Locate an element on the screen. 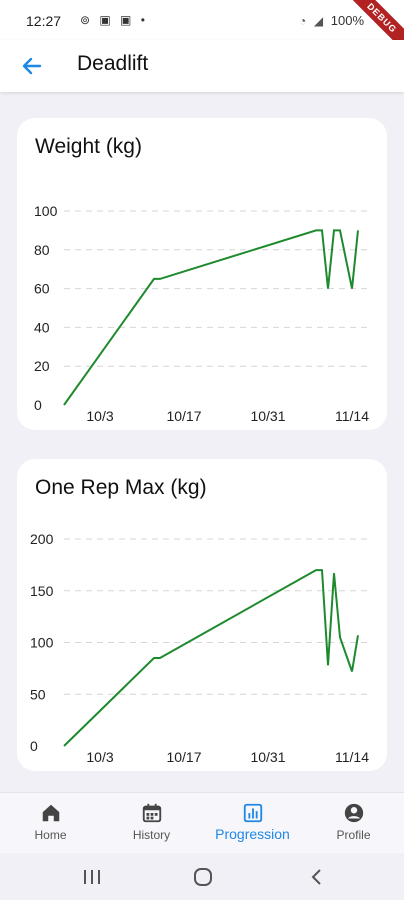 The image size is (404, 900). orm-y-tick-label: 100 is located at coordinates (42, 643).